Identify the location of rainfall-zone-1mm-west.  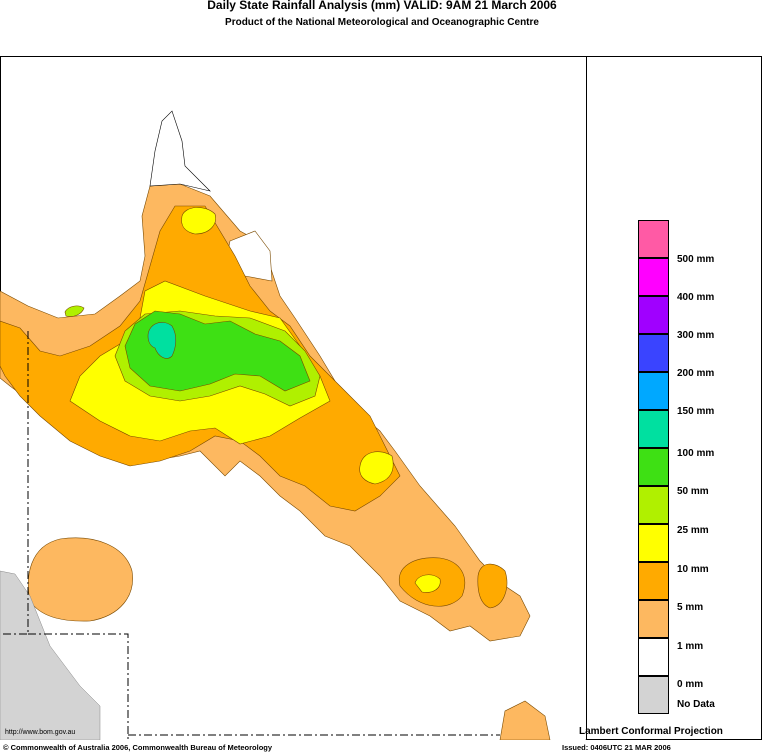
(80, 579).